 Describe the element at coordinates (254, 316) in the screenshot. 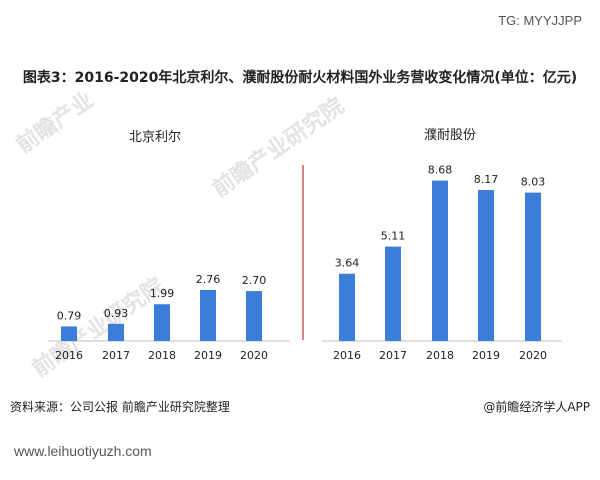

I see `bar-beijing-lier-2020` at that location.